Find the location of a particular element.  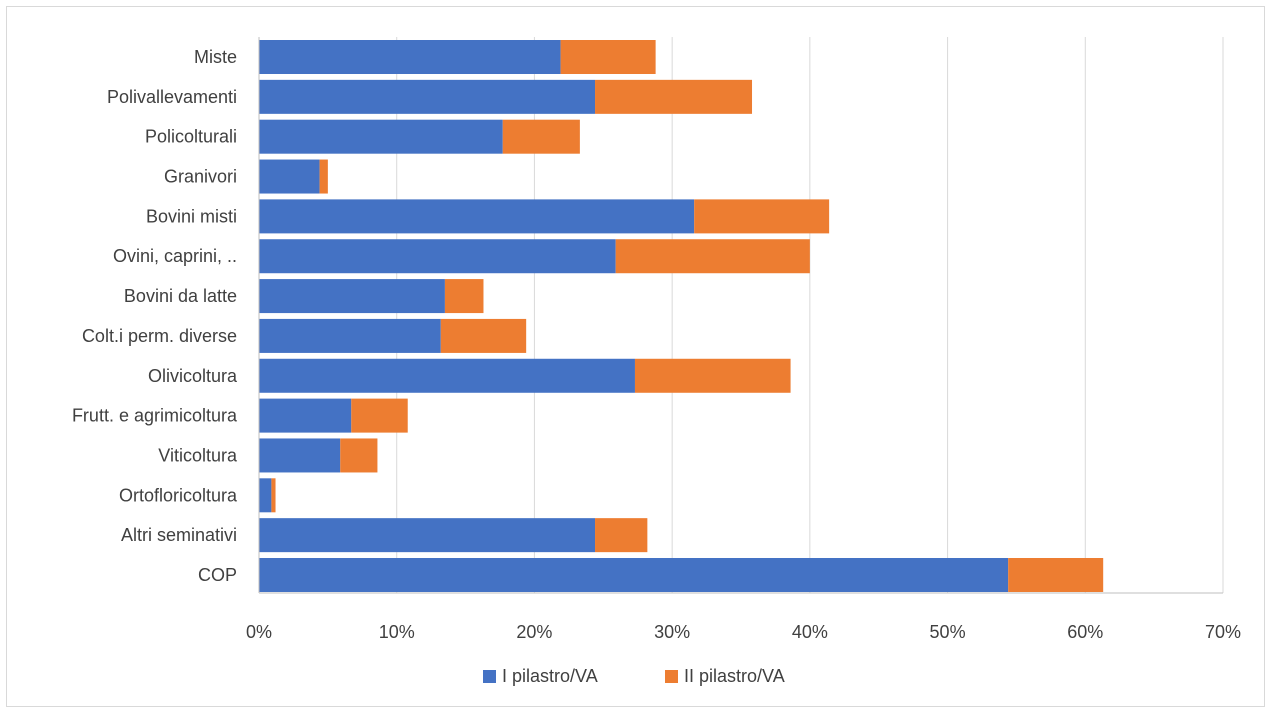

category-label: Viticoltura is located at coordinates (198, 455).